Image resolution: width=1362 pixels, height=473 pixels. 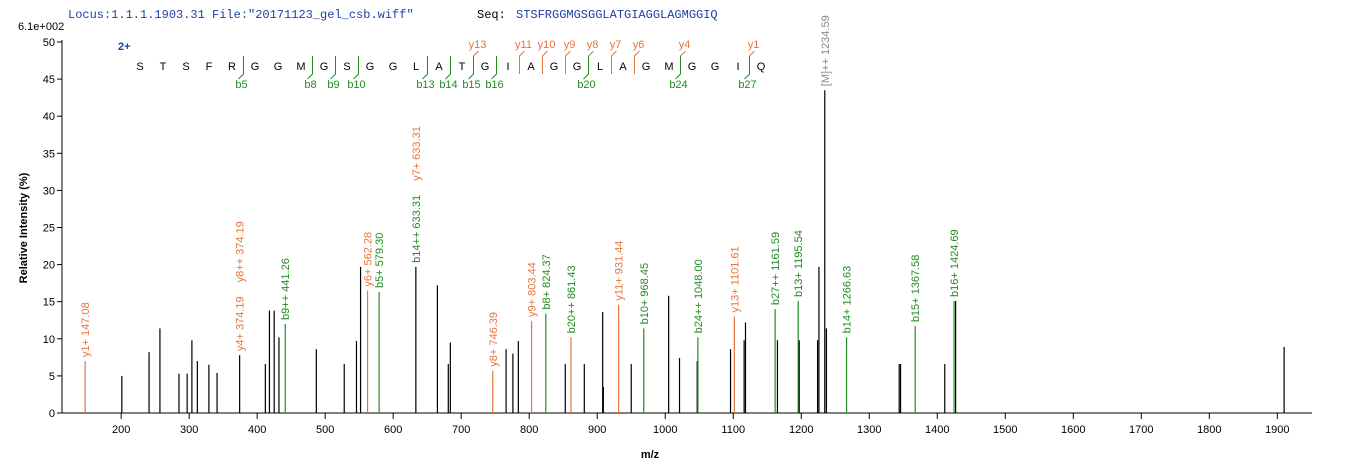 What do you see at coordinates (448, 85) in the screenshot?
I see `b-ion-label: b14` at bounding box center [448, 85].